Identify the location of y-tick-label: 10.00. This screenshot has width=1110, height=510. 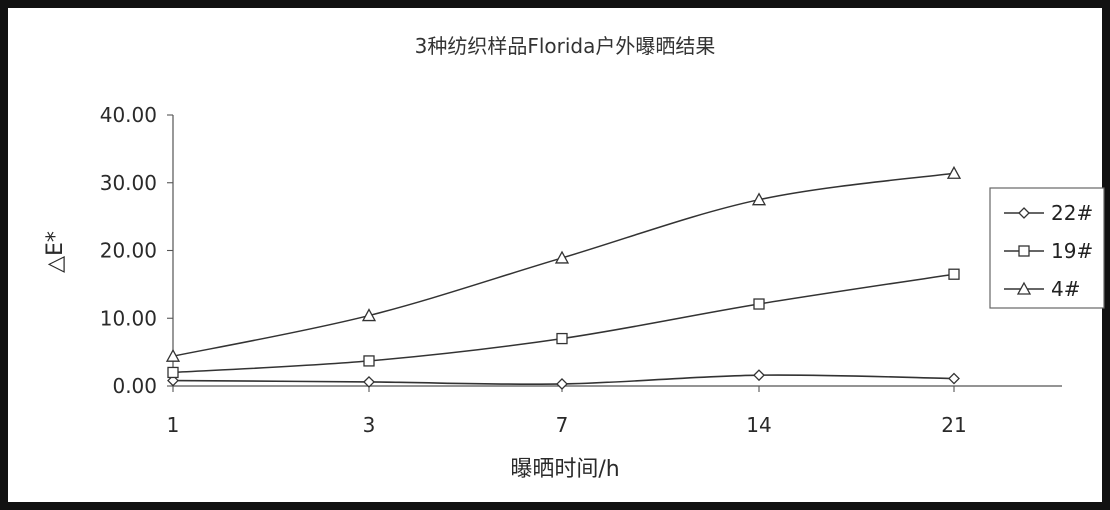
(128, 318).